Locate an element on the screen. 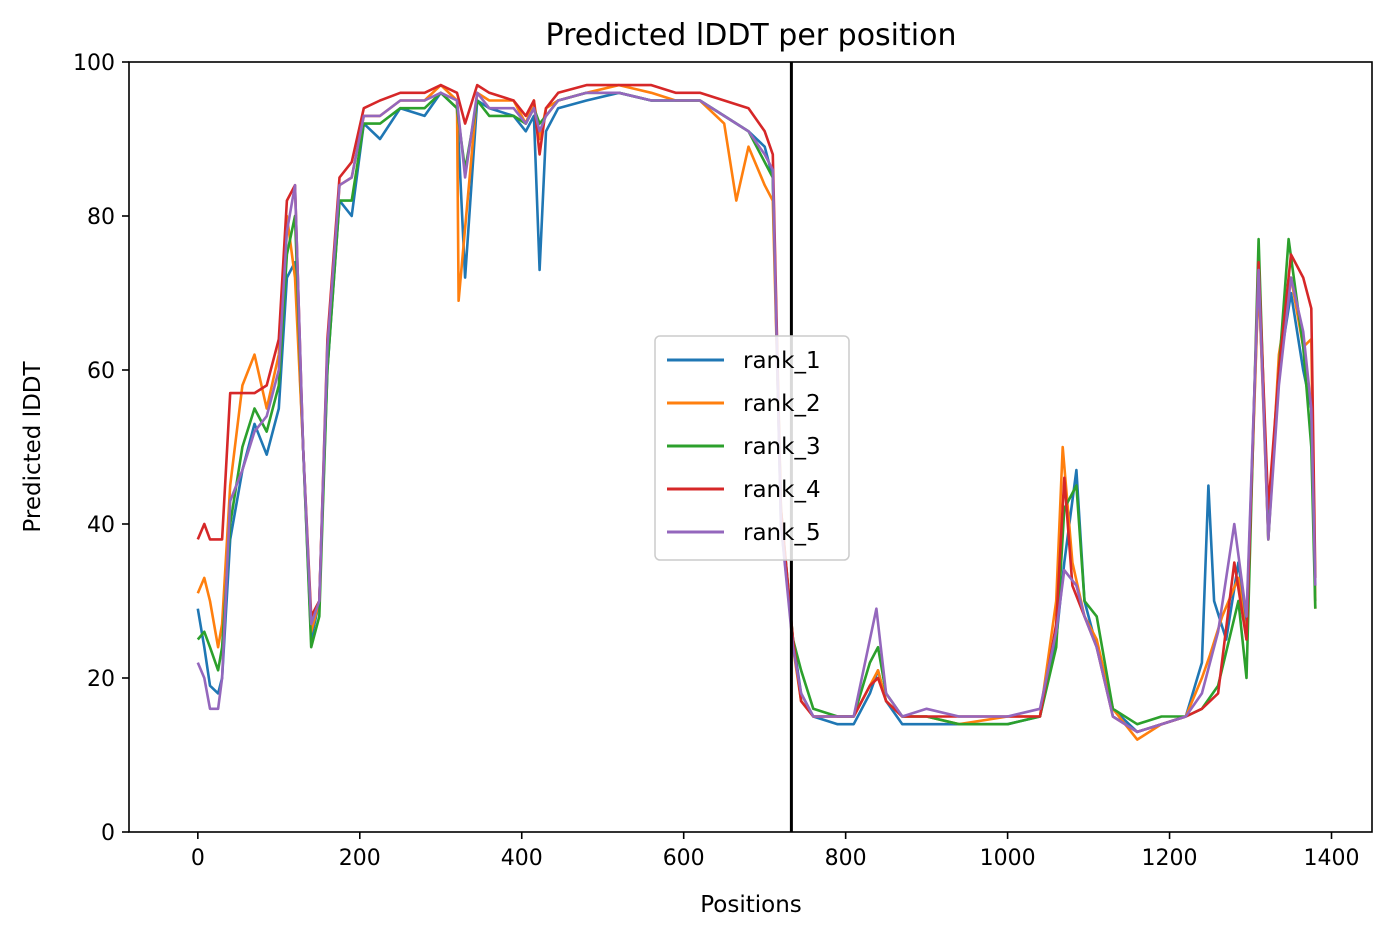 Image resolution: width=1391 pixels, height=939 pixels. x-tick-label: 400 is located at coordinates (522, 858).